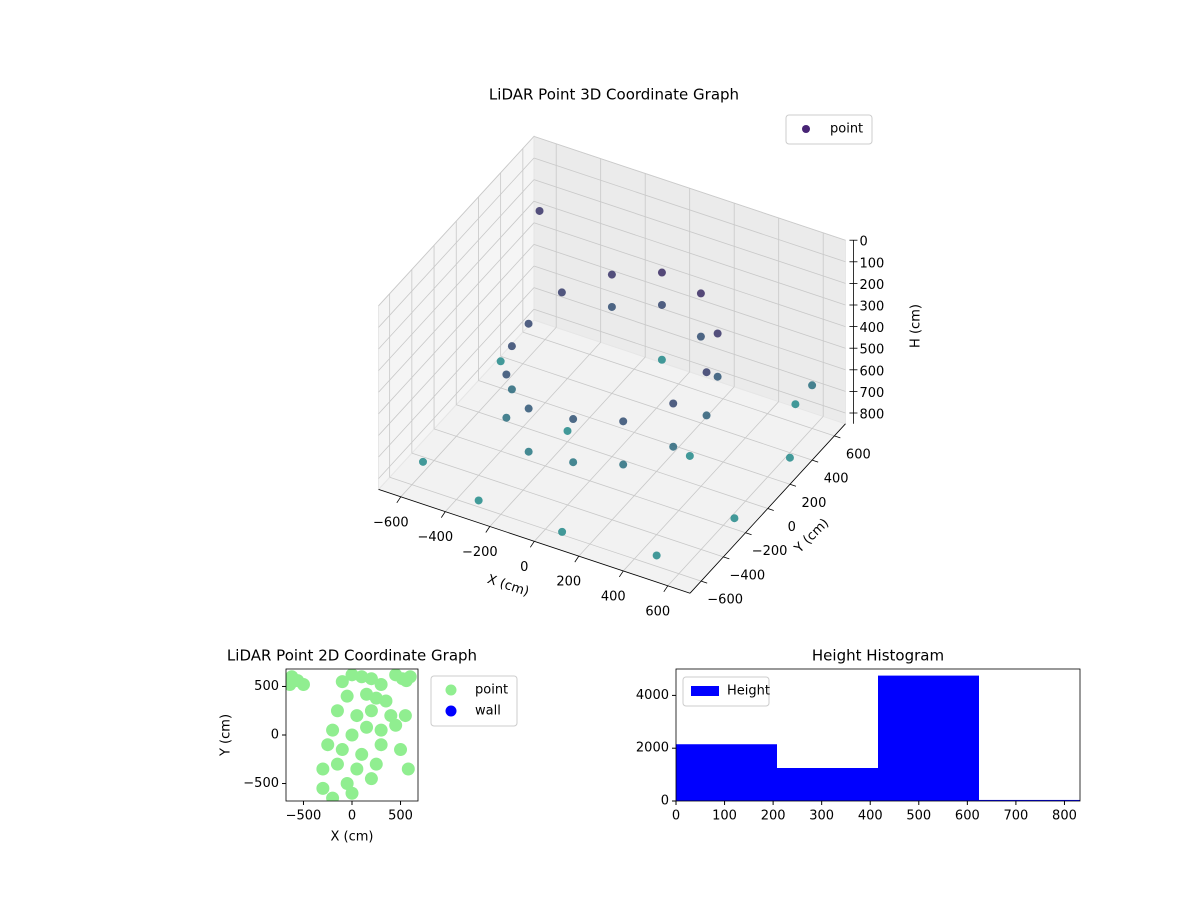 This screenshot has width=1200, height=900. What do you see at coordinates (705, 691) in the screenshot?
I see `legend-swatch` at bounding box center [705, 691].